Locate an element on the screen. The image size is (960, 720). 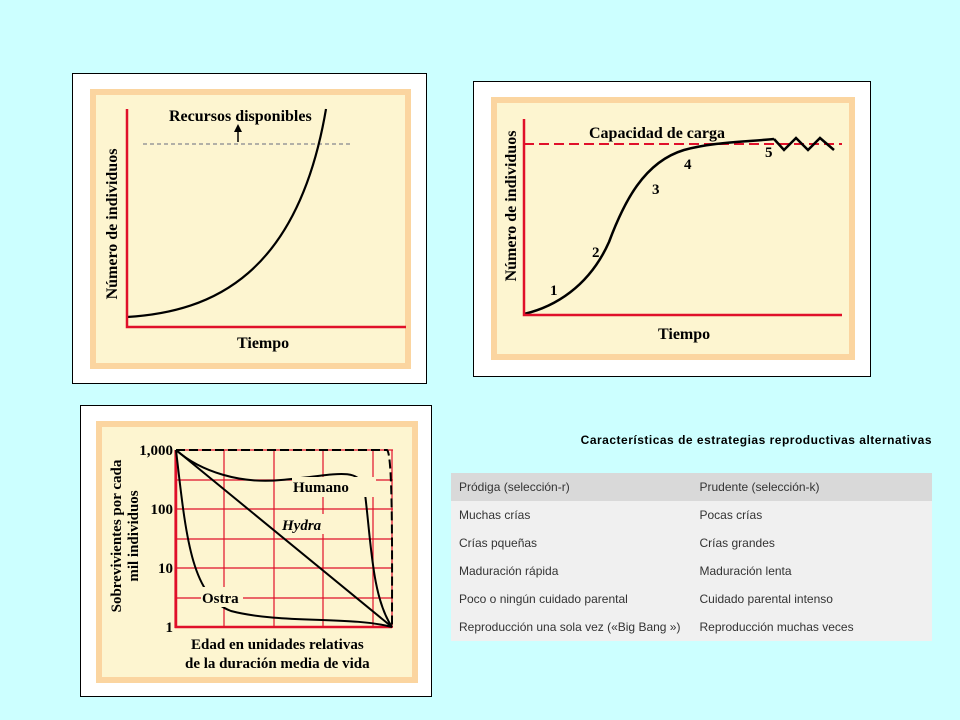
table-cell: Reproducción muchas veces is located at coordinates (811, 627).